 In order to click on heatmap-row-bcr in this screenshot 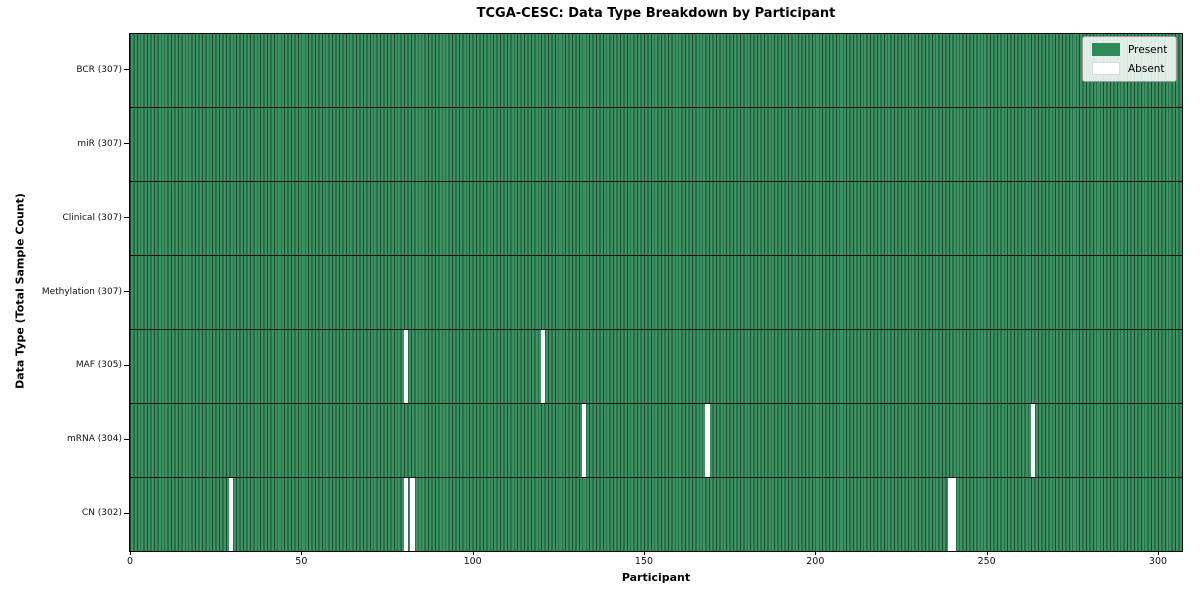, I will do `click(656, 71)`.